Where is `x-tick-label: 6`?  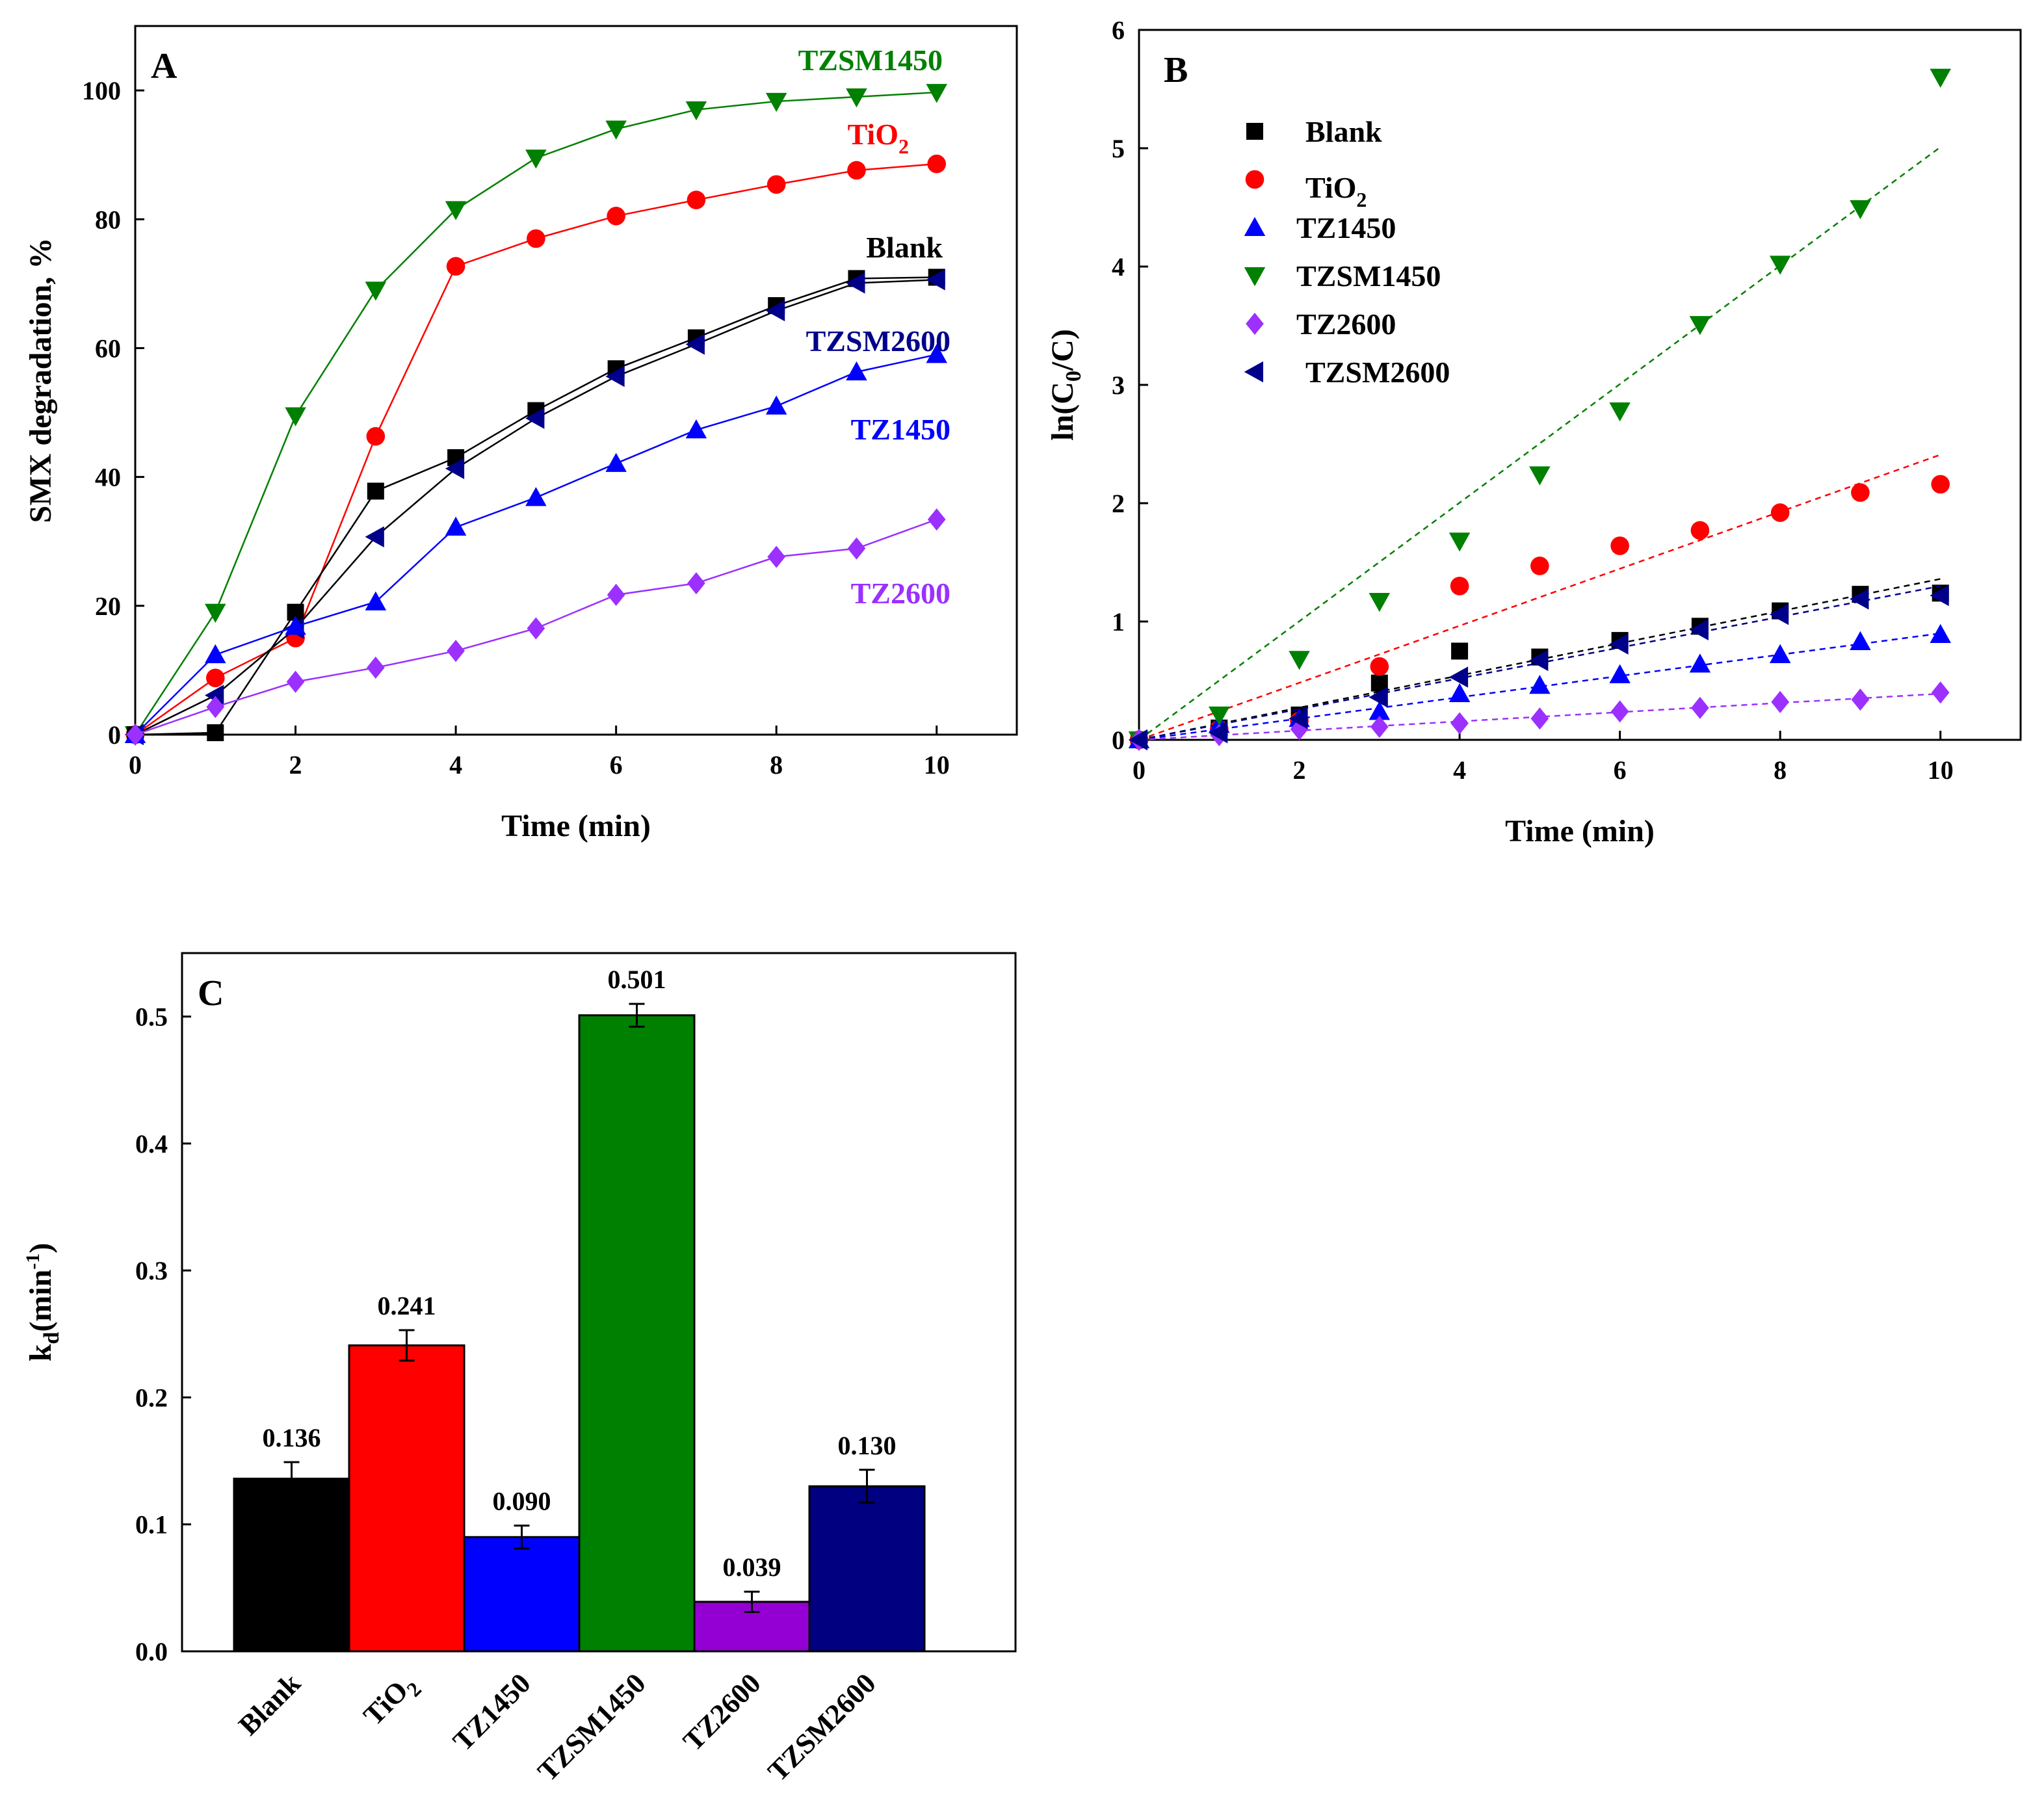
x-tick-label: 6 is located at coordinates (616, 765).